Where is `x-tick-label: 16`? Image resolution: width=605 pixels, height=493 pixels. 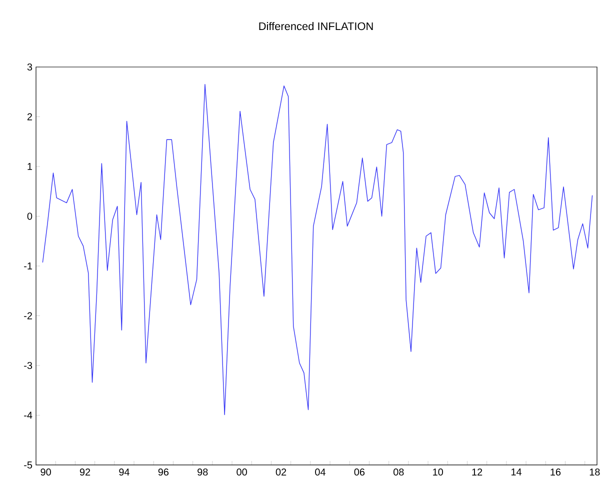 x-tick-label: 16 is located at coordinates (555, 472).